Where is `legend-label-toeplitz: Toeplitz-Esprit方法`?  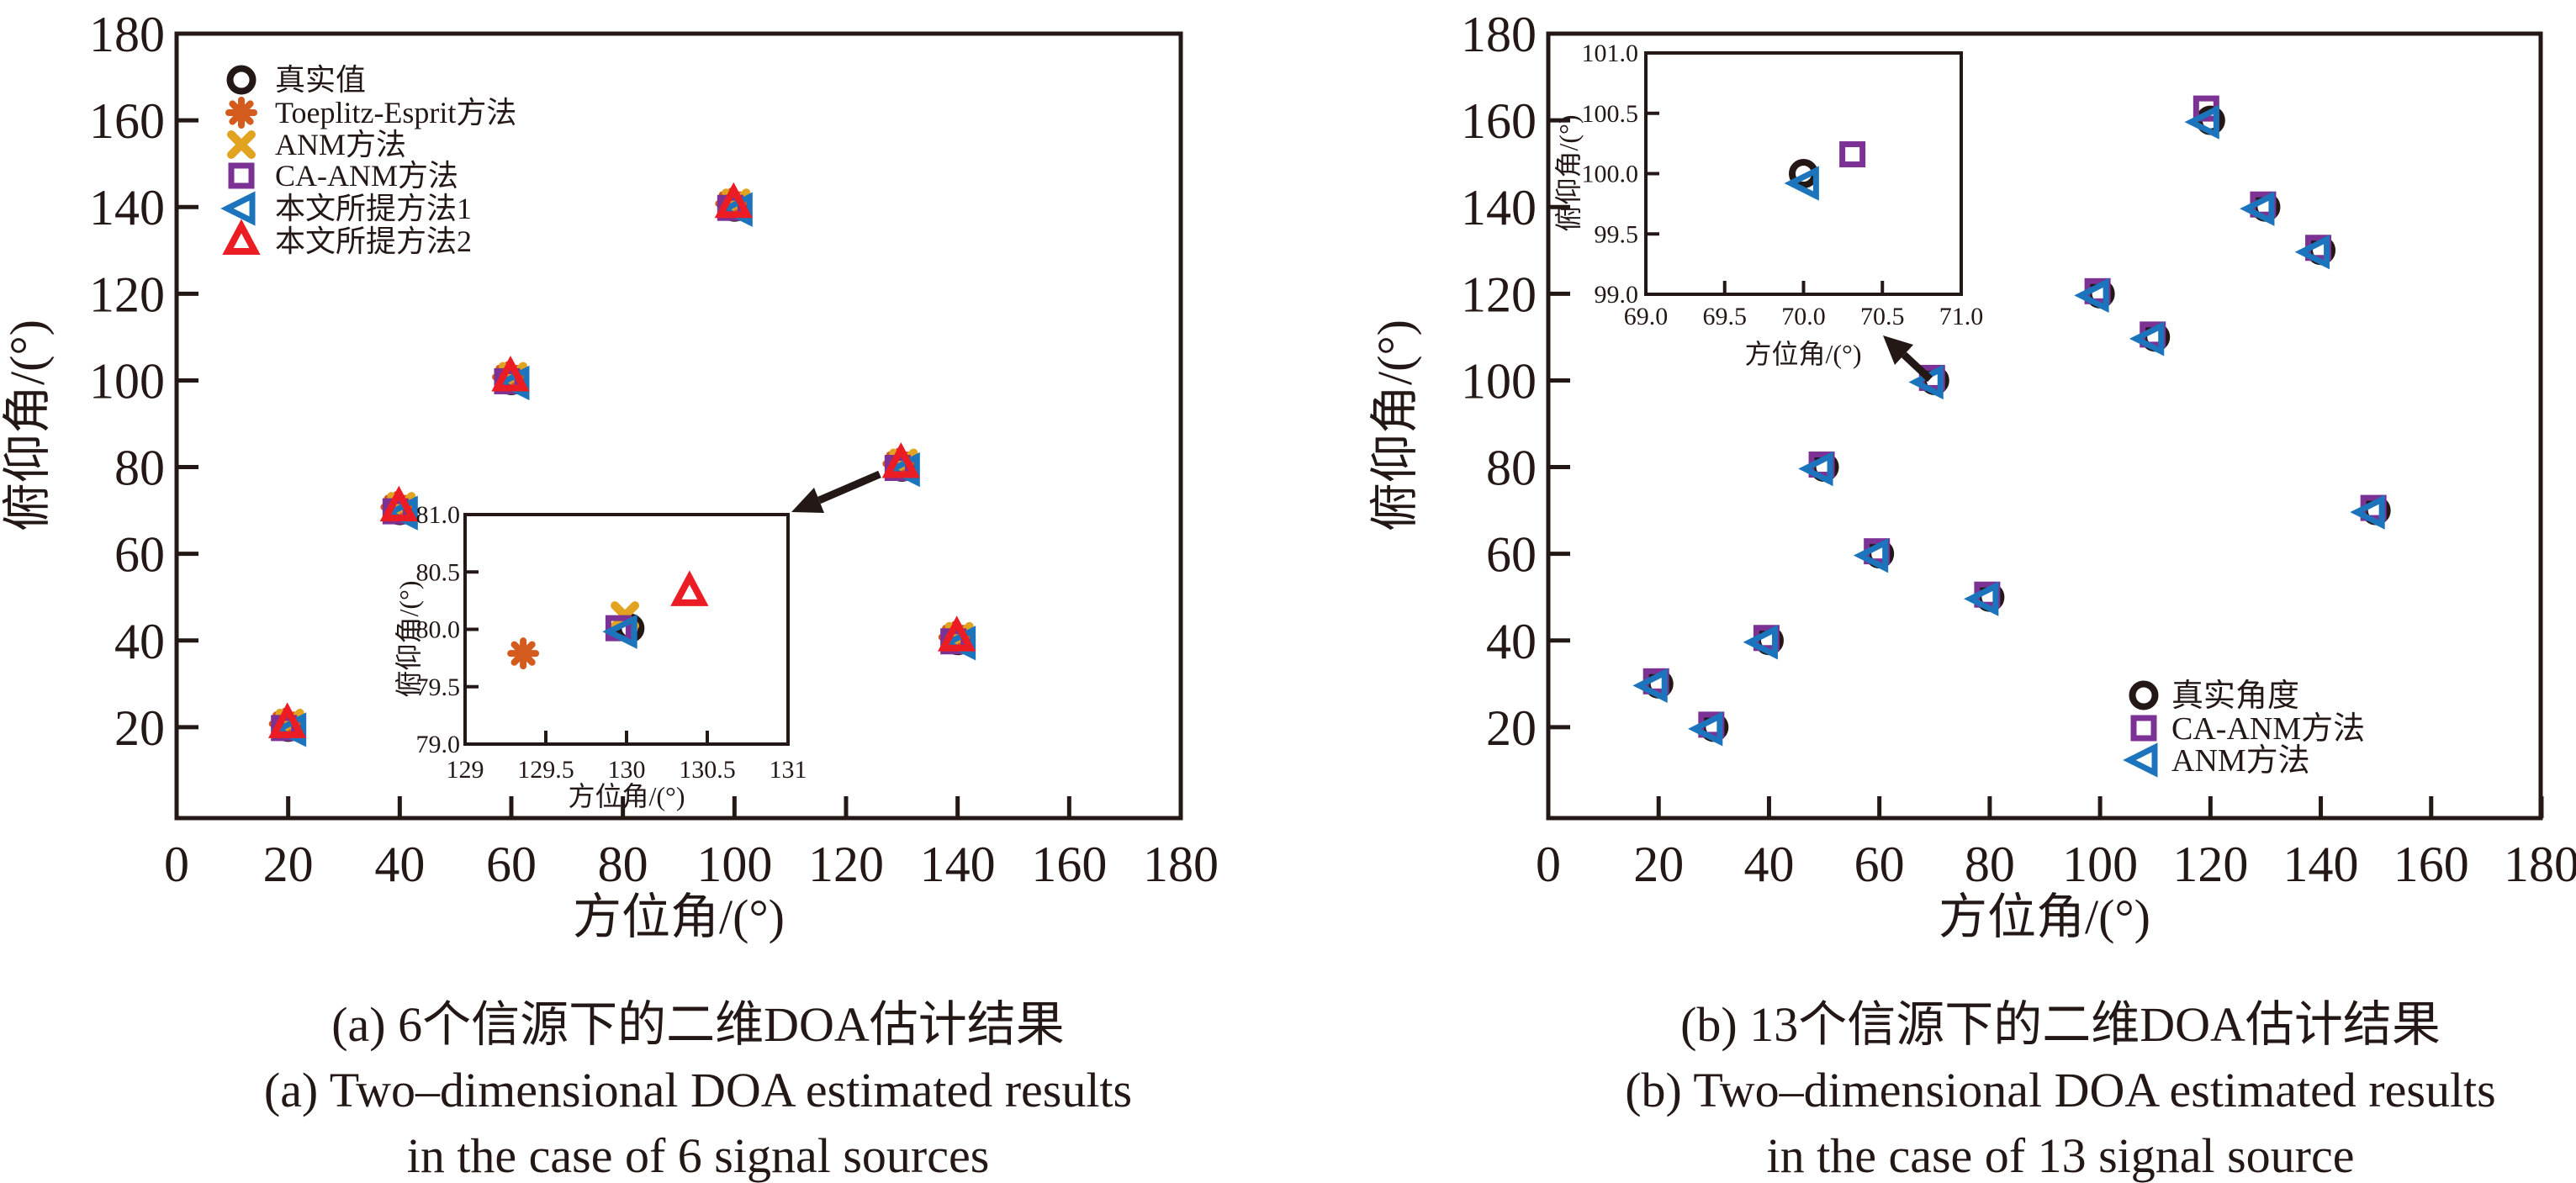 legend-label-toeplitz: Toeplitz-Esprit方法 is located at coordinates (395, 112).